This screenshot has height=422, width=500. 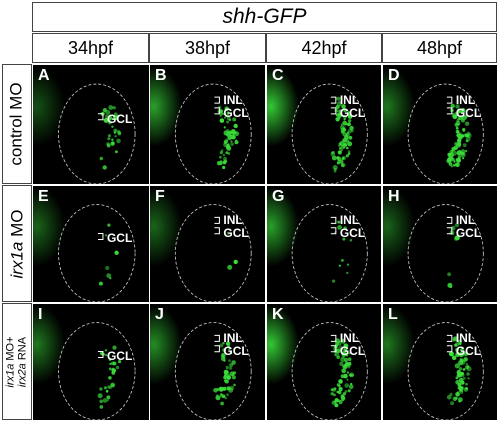 I want to click on column-label: 48hpf, so click(x=439, y=47).